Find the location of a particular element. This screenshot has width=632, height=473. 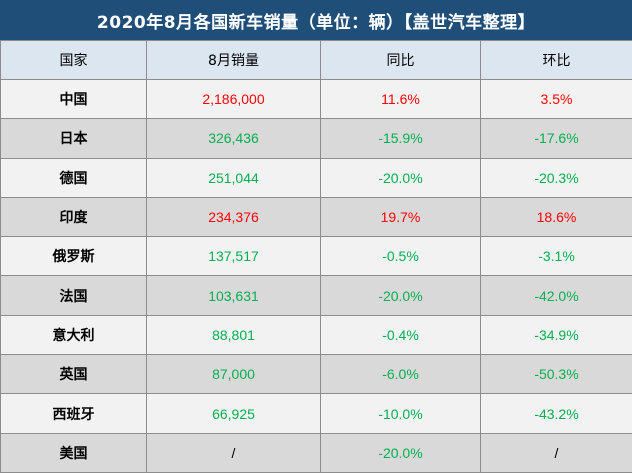

table-row: 美国 / -20.0% / is located at coordinates (316, 452).